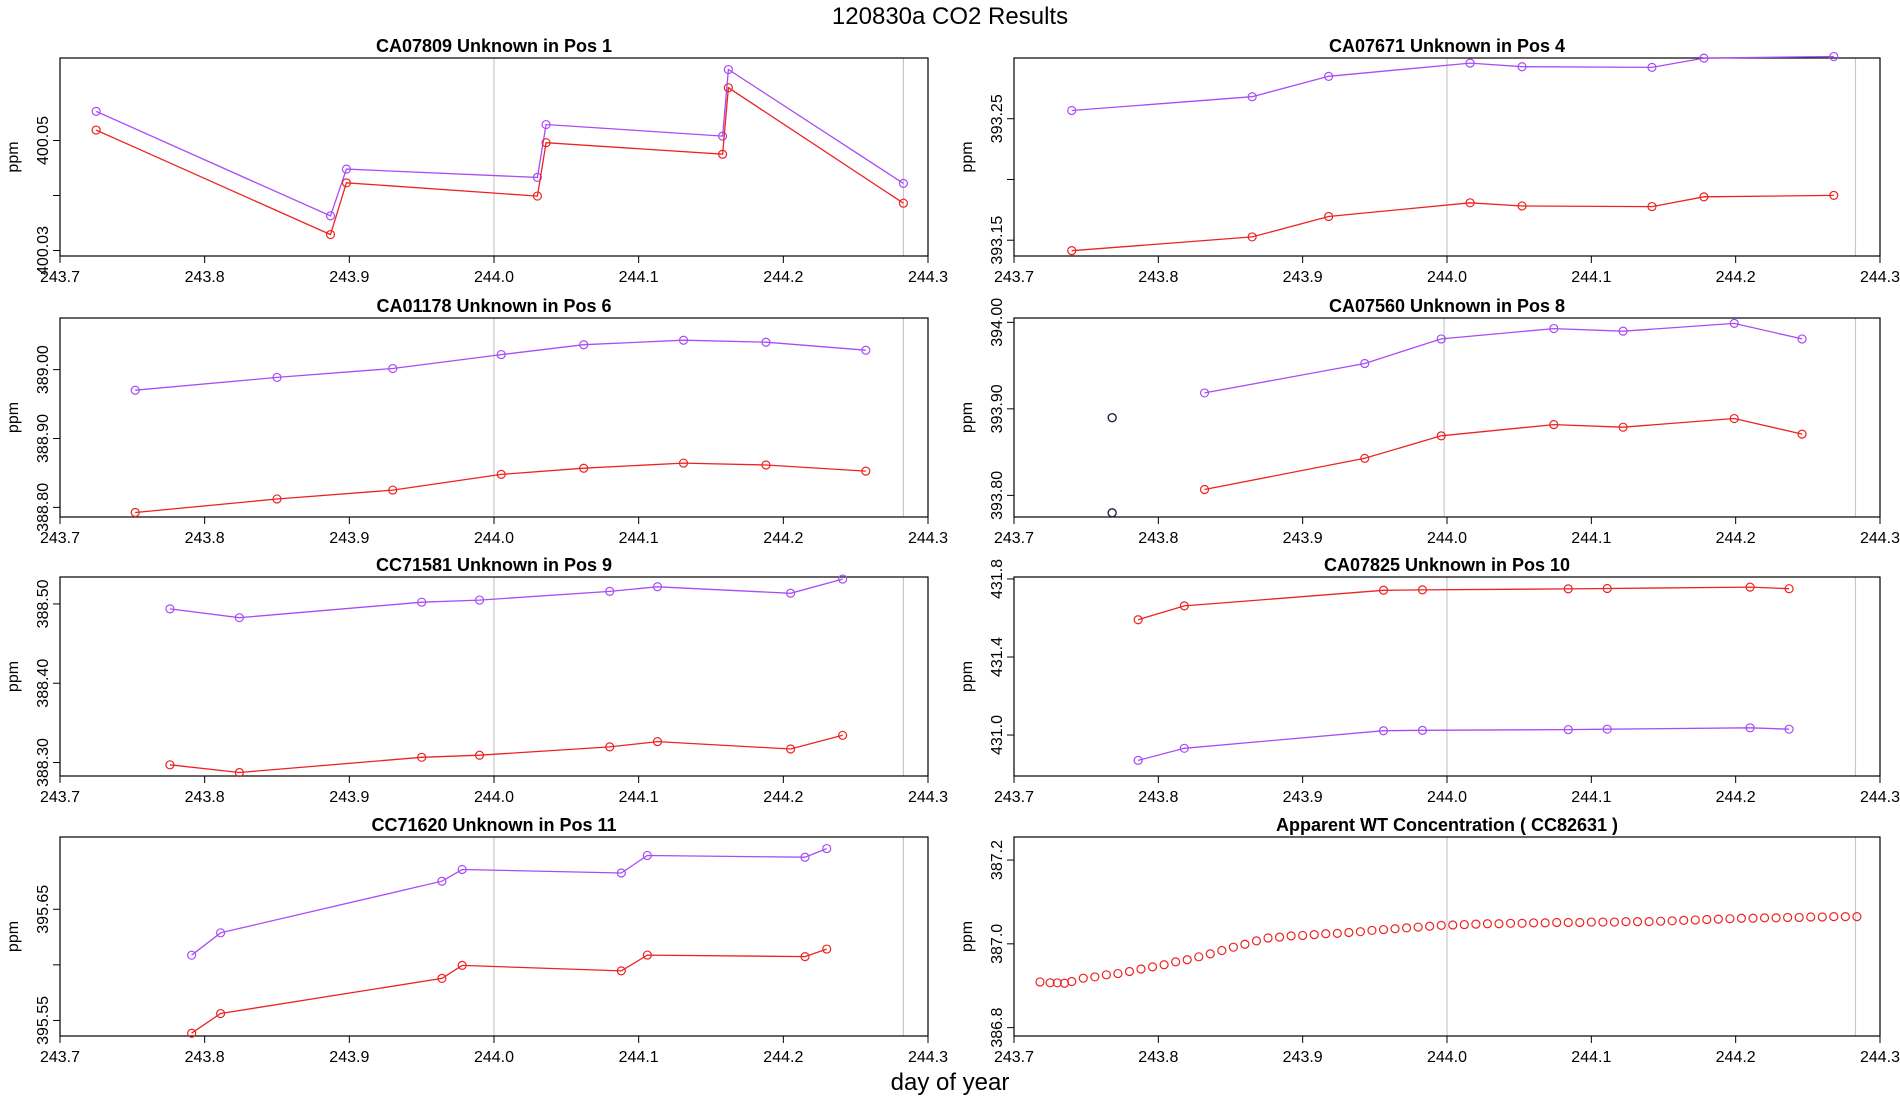  I want to click on panel-4-series-red-point, so click(1441, 436).